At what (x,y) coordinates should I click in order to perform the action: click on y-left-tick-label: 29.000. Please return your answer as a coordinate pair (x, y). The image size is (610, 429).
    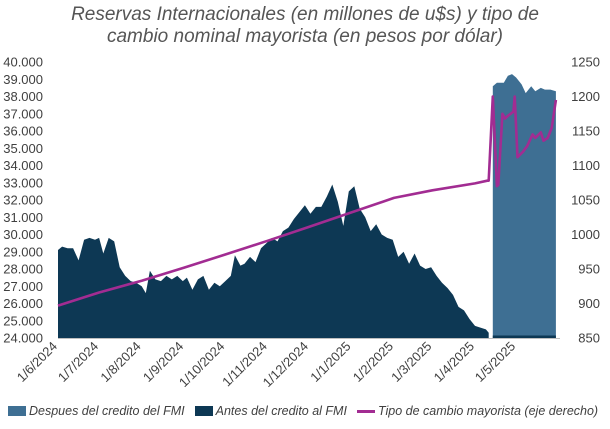
    Looking at the image, I should click on (23, 251).